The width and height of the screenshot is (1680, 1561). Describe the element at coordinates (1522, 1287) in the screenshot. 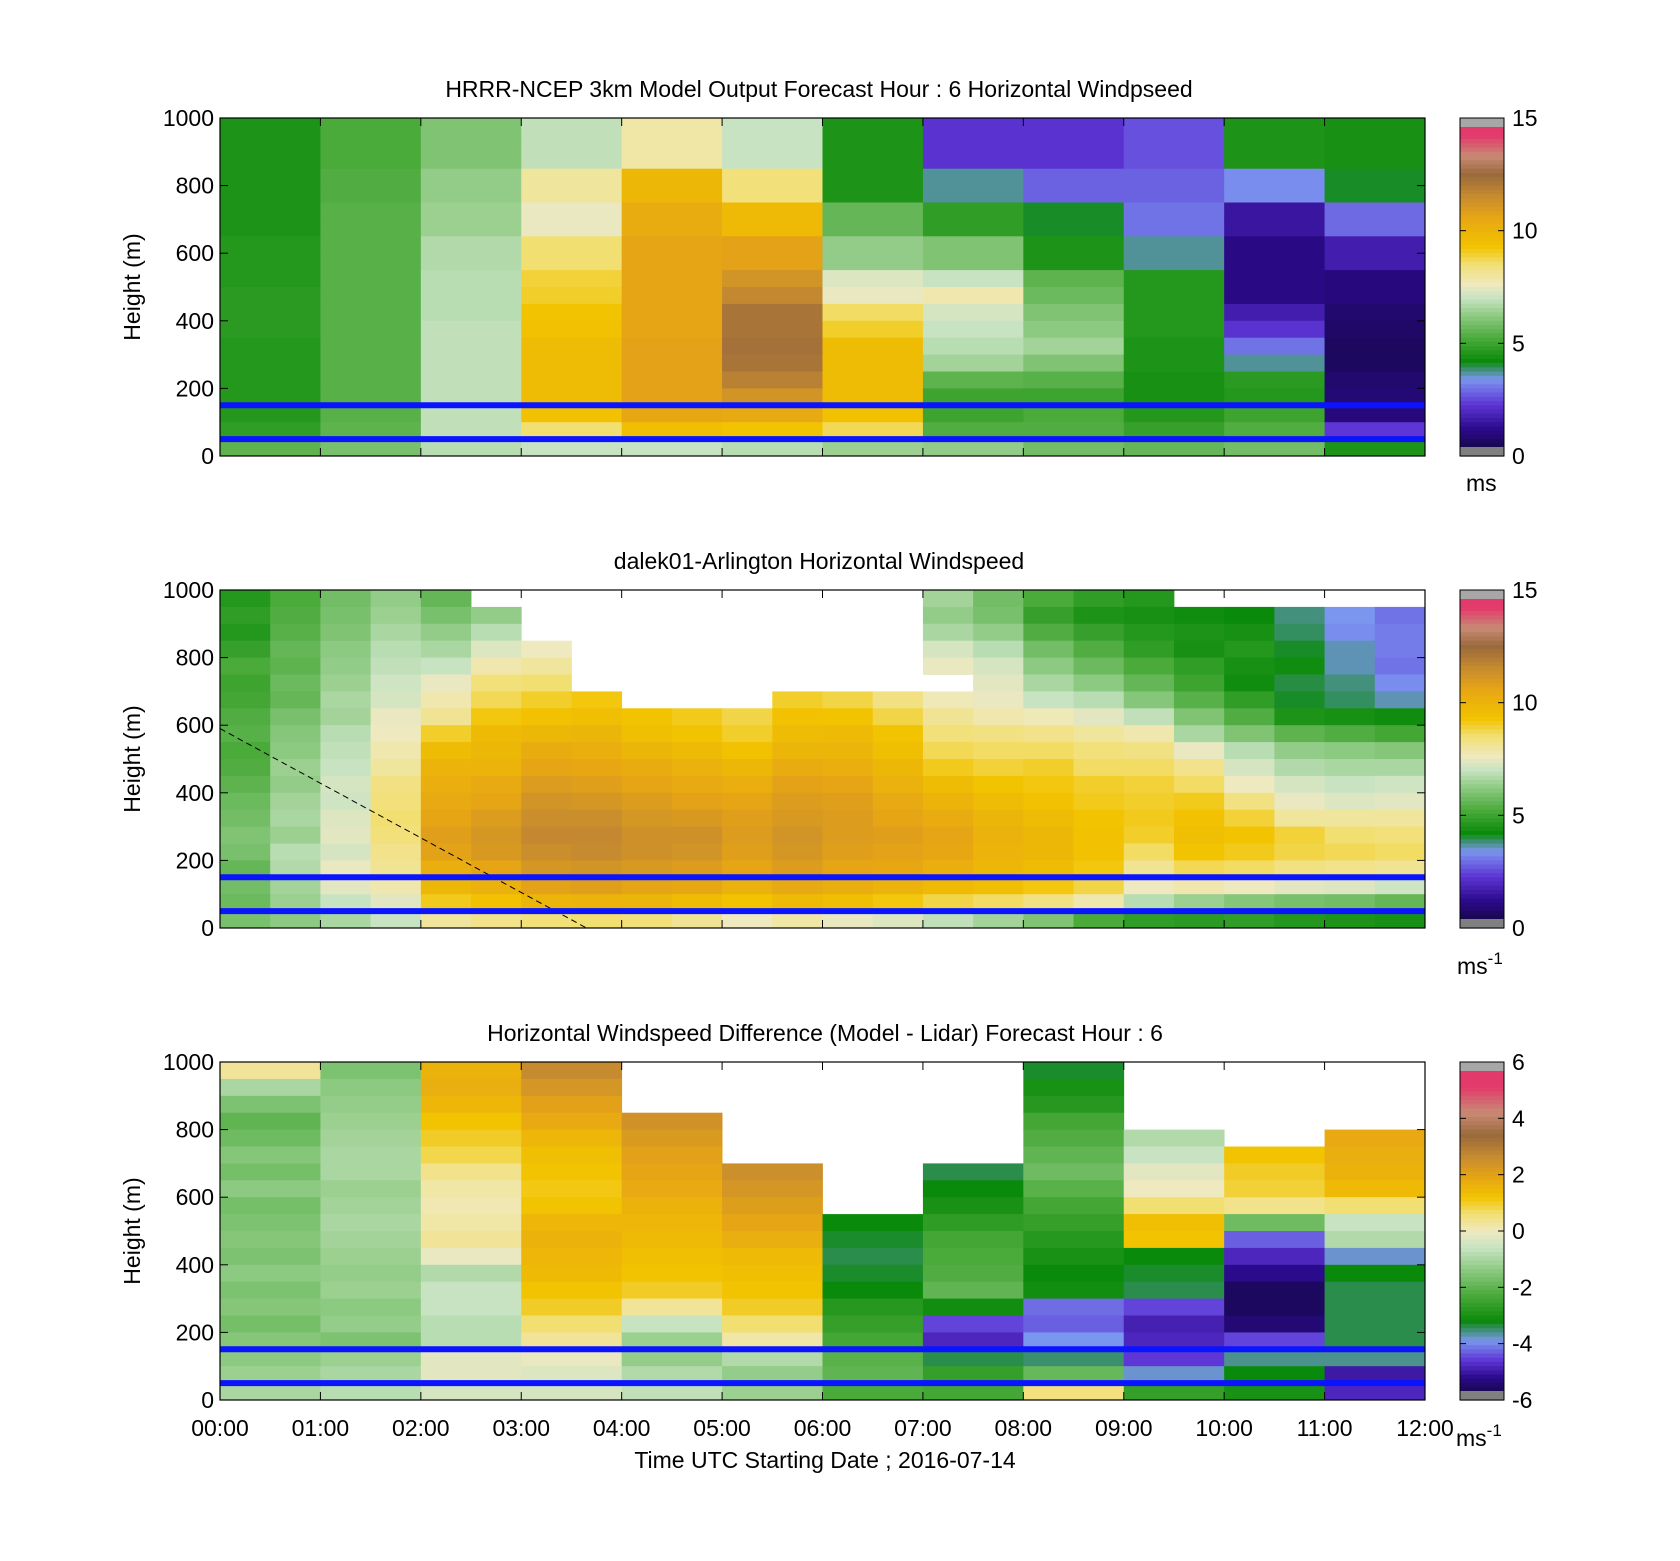

I see `colorbar-tick-label: -2` at that location.